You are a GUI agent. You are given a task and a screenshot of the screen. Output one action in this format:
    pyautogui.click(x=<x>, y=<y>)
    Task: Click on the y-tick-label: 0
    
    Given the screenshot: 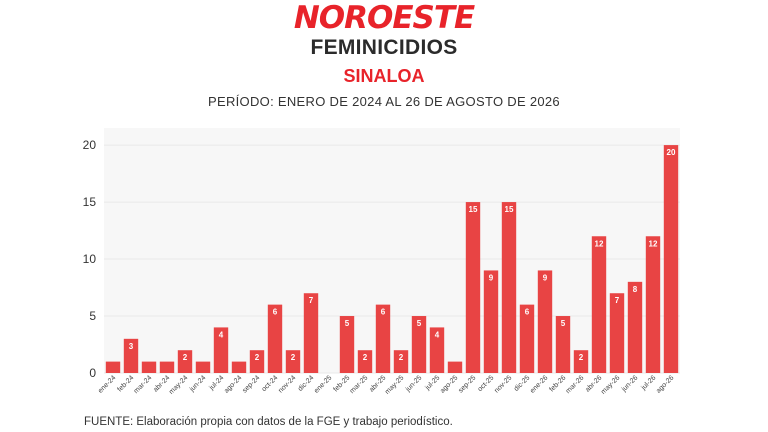 What is the action you would take?
    pyautogui.click(x=92, y=373)
    